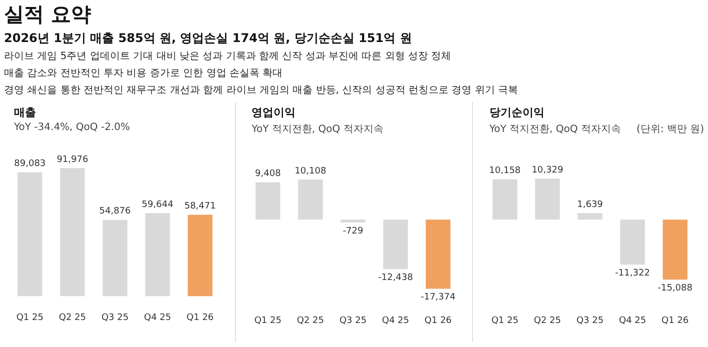 The width and height of the screenshot is (708, 347). What do you see at coordinates (590, 205) in the screenshot?
I see `data-label: 1,639` at bounding box center [590, 205].